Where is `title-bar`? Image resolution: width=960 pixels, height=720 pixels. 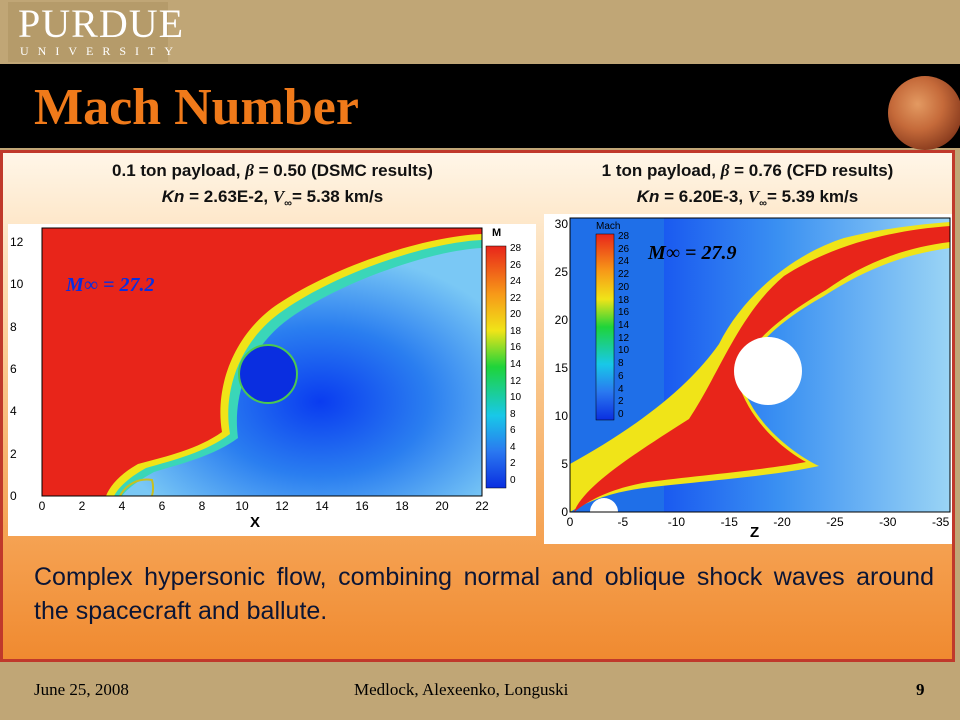 title-bar is located at coordinates (480, 106).